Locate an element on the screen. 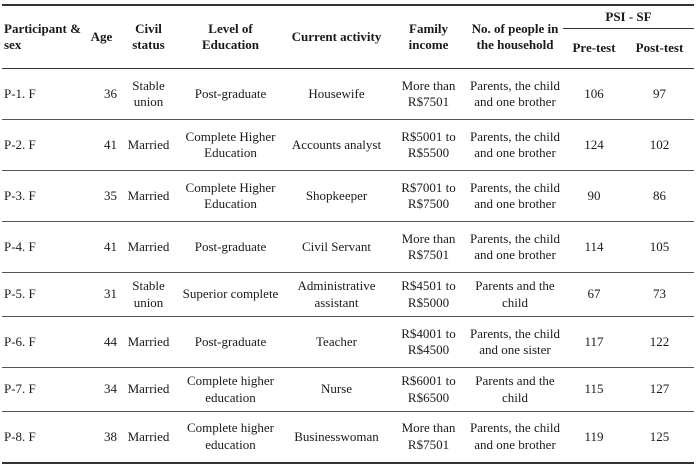  cell-pre: 115 is located at coordinates (594, 389).